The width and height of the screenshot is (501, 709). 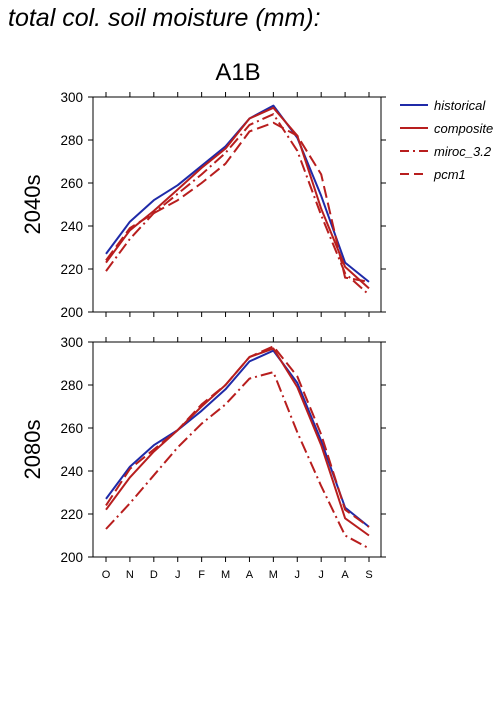 What do you see at coordinates (154, 575) in the screenshot?
I see `x-tick-label: D` at bounding box center [154, 575].